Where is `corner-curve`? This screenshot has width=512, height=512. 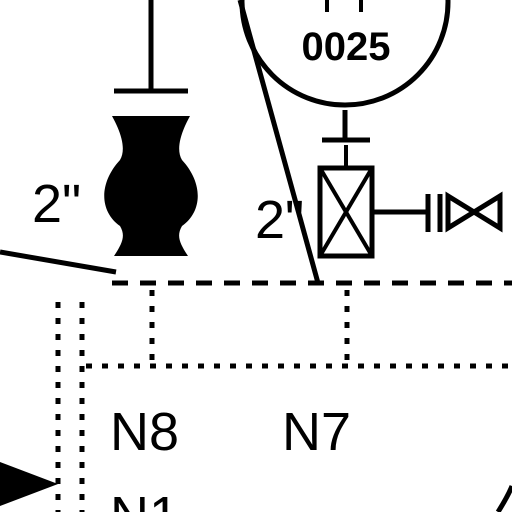 corner-curve is located at coordinates (503, 498).